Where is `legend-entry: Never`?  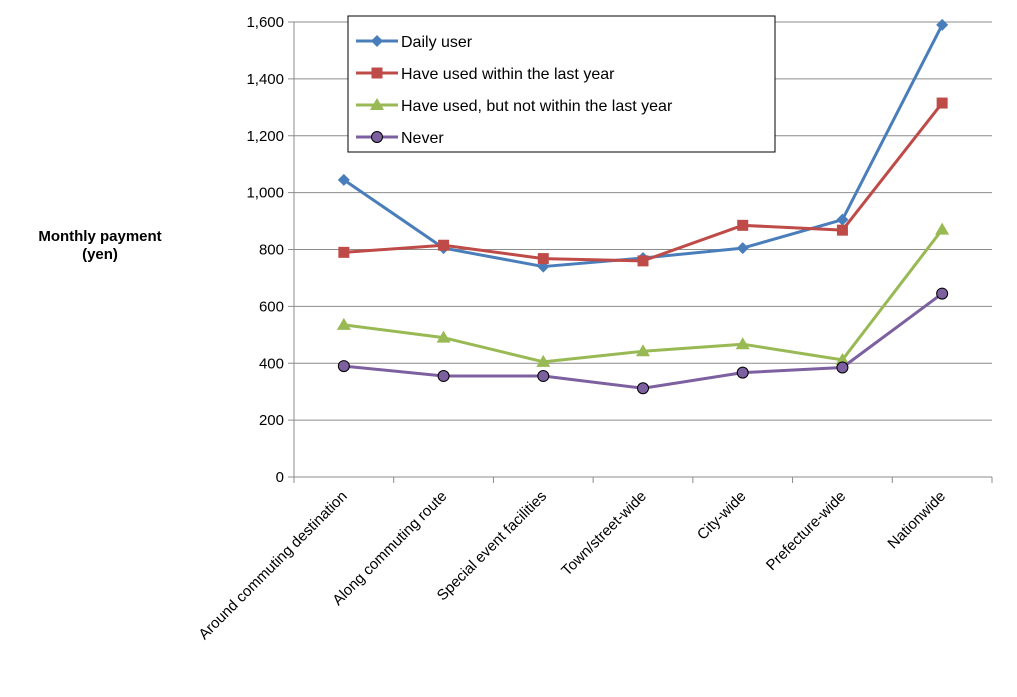
legend-entry: Never is located at coordinates (400, 138).